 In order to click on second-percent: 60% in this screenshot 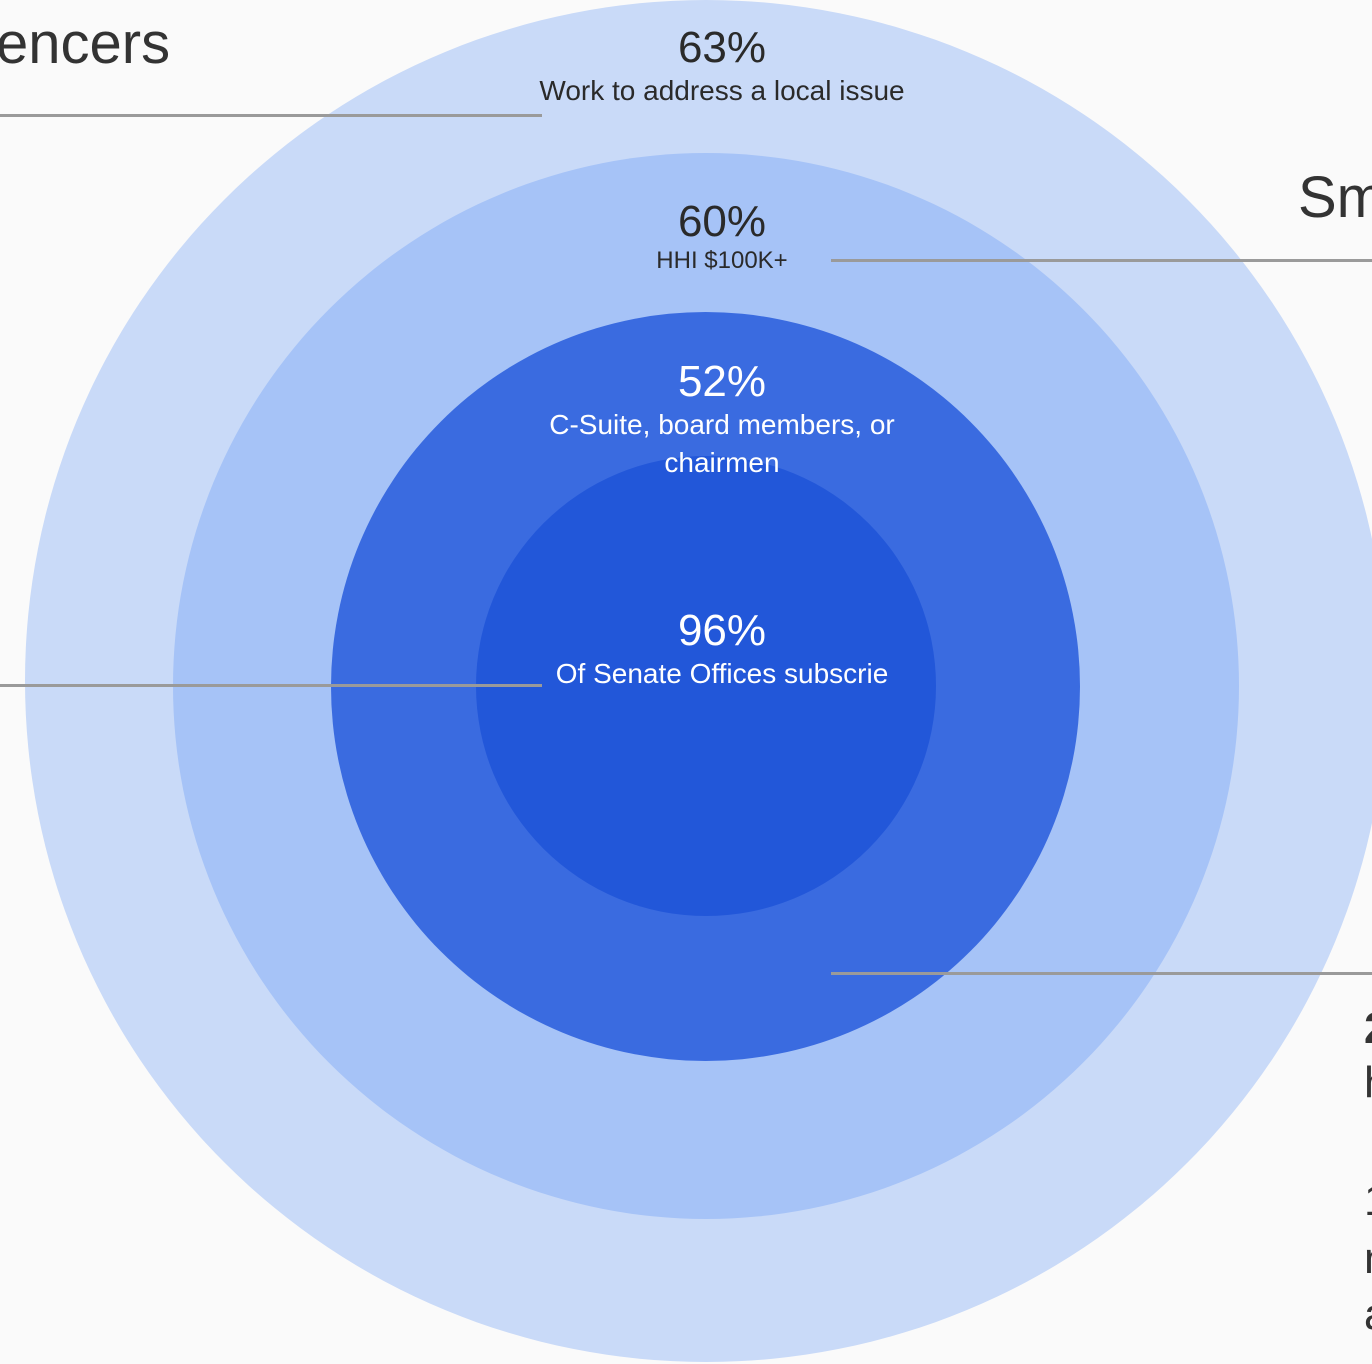, I will do `click(722, 221)`.